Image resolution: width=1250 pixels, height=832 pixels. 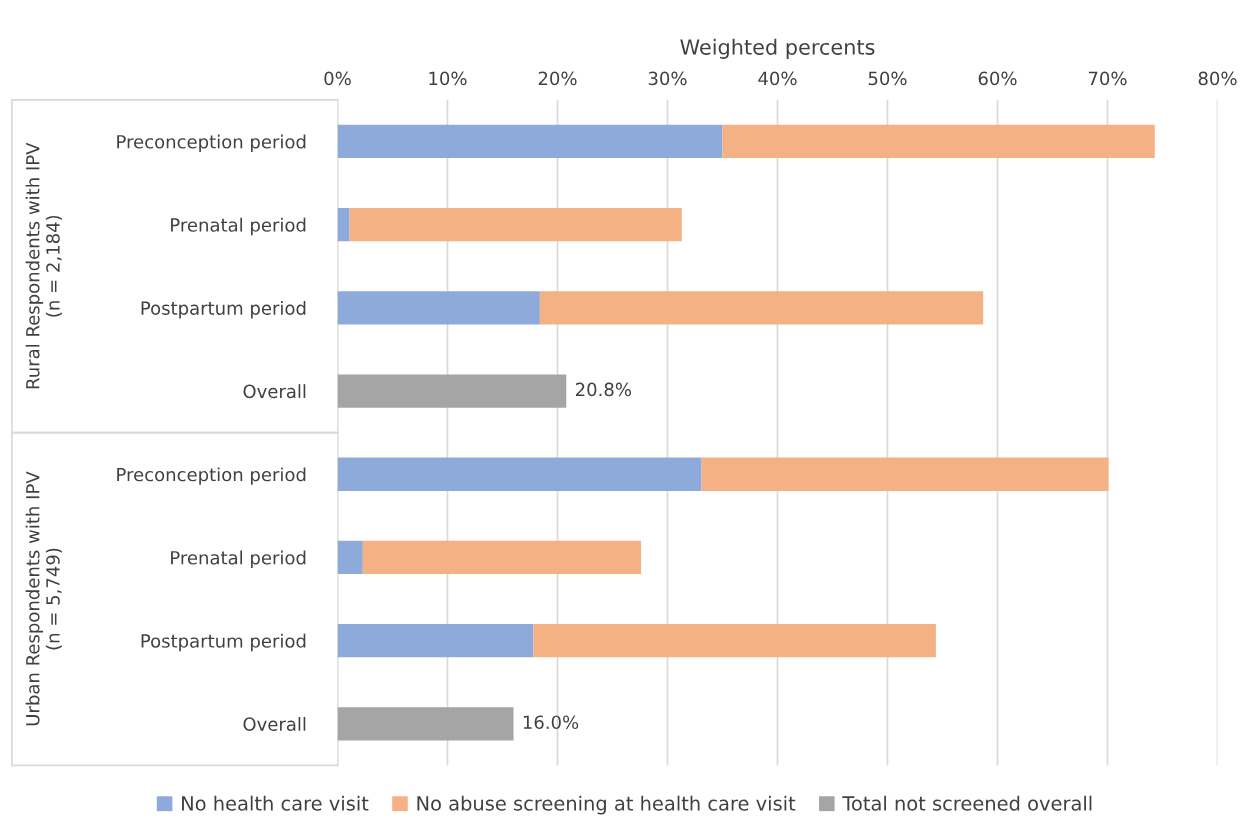 What do you see at coordinates (275, 803) in the screenshot?
I see `legend-label: No health care visit` at bounding box center [275, 803].